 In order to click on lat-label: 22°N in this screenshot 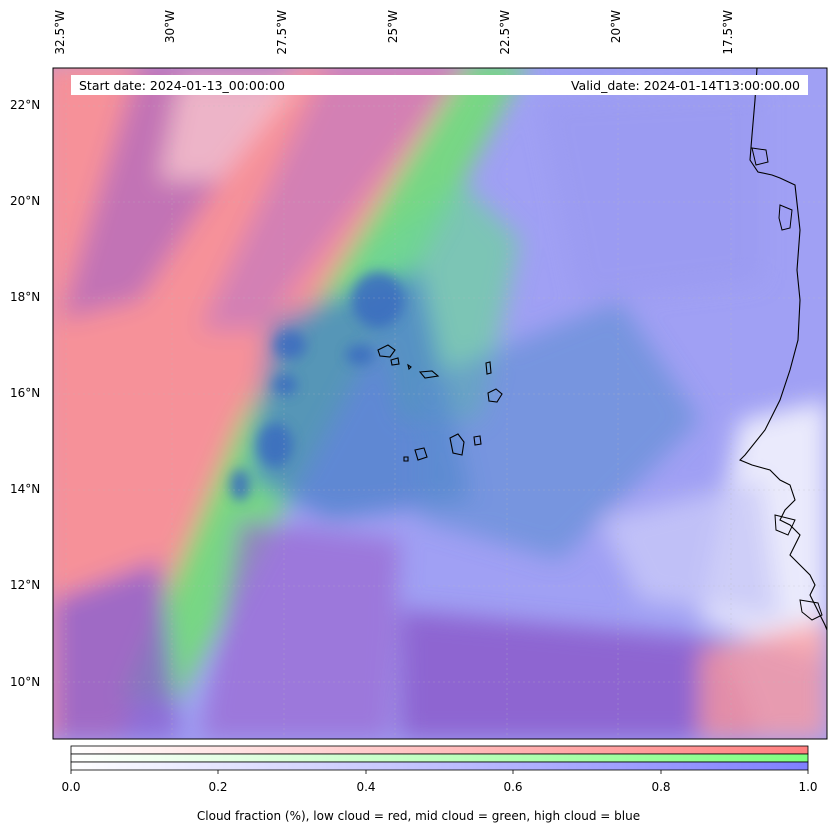, I will do `click(25, 105)`.